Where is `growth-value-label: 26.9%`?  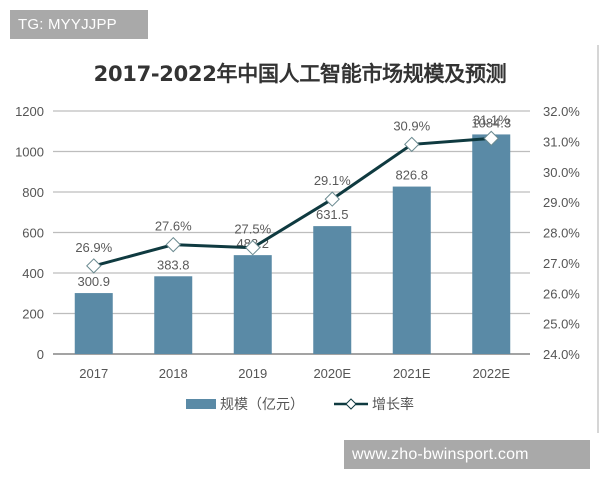
growth-value-label: 26.9% is located at coordinates (93, 247).